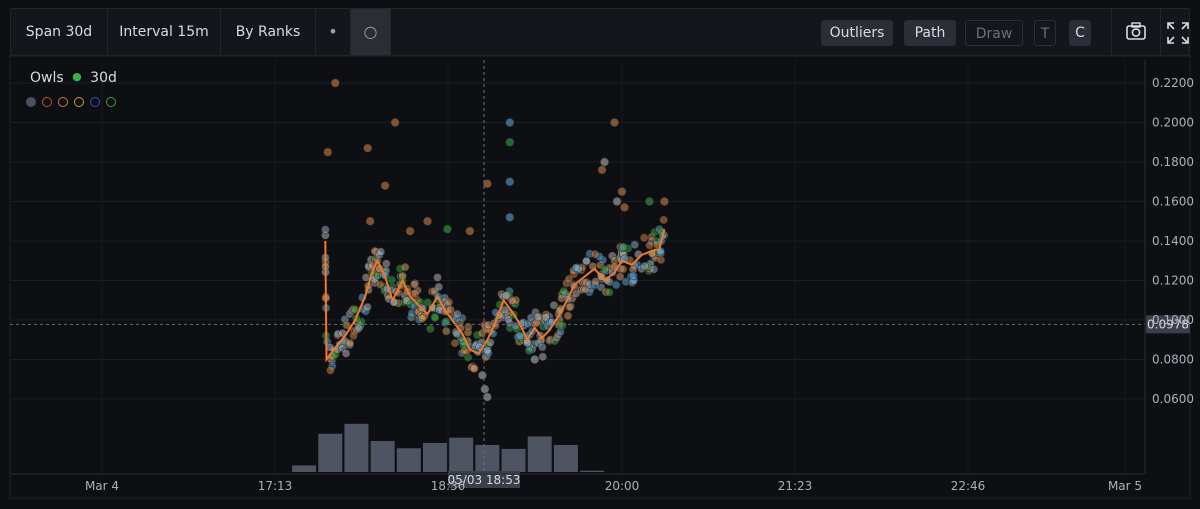 This screenshot has height=509, width=1200. Describe the element at coordinates (1173, 123) in the screenshot. I see `y-tick-label: 0.2000` at that location.